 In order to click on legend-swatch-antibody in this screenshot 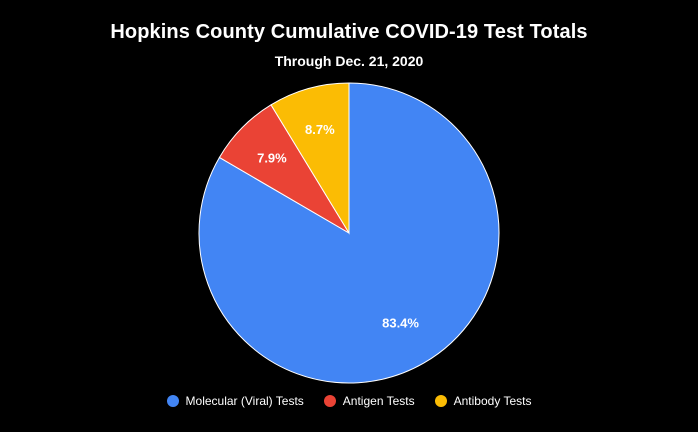, I will do `click(440, 401)`.